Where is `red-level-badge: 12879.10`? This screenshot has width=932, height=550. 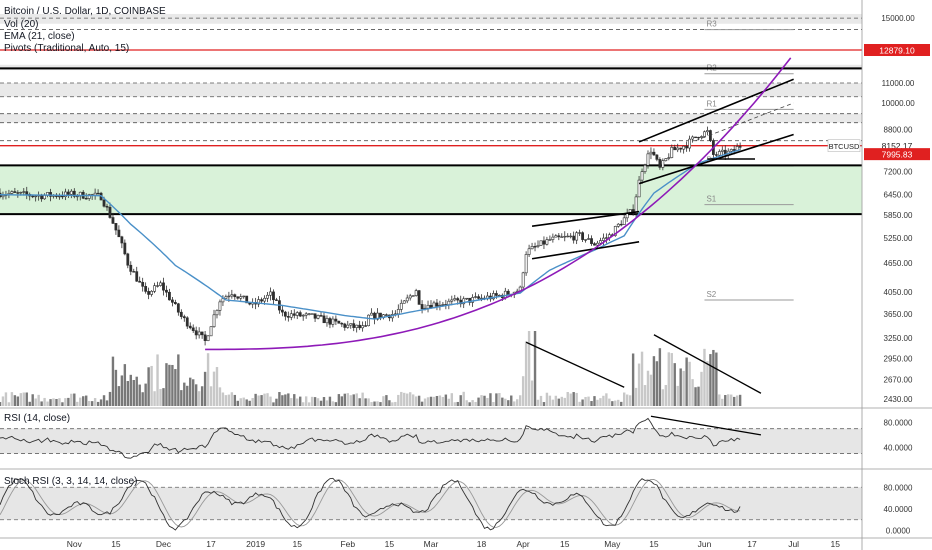 red-level-badge: 12879.10 is located at coordinates (897, 51).